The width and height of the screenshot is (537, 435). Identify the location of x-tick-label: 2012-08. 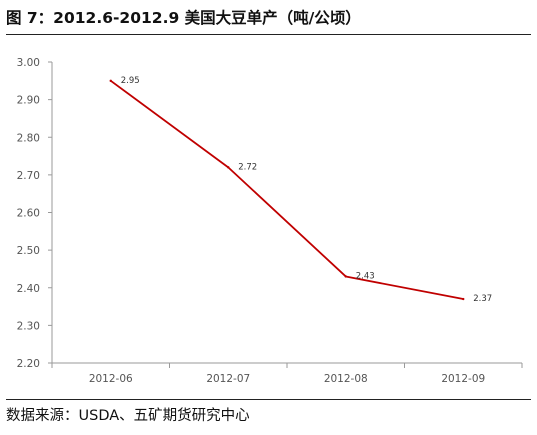
(346, 379).